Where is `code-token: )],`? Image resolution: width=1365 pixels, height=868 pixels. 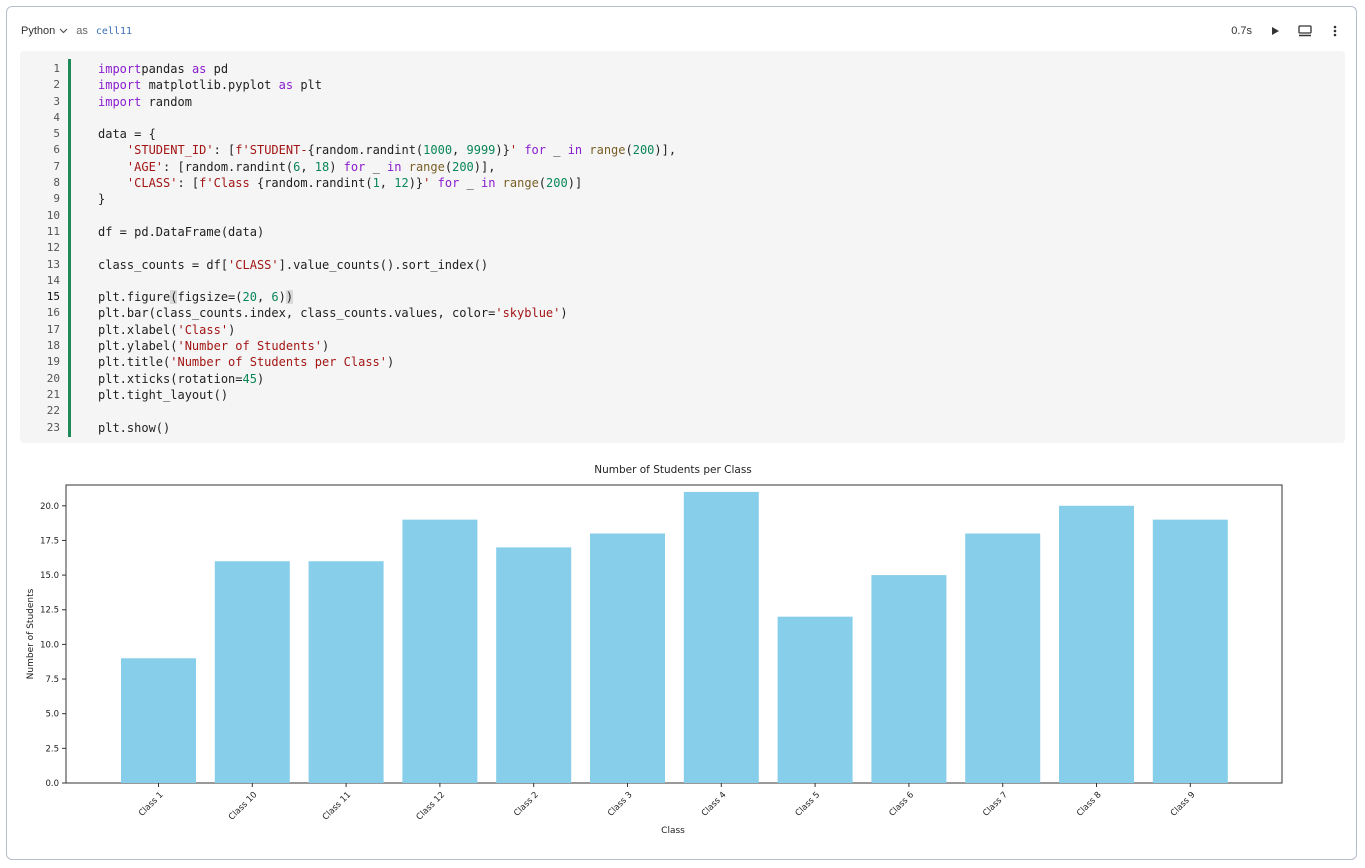 code-token: )], is located at coordinates (665, 150).